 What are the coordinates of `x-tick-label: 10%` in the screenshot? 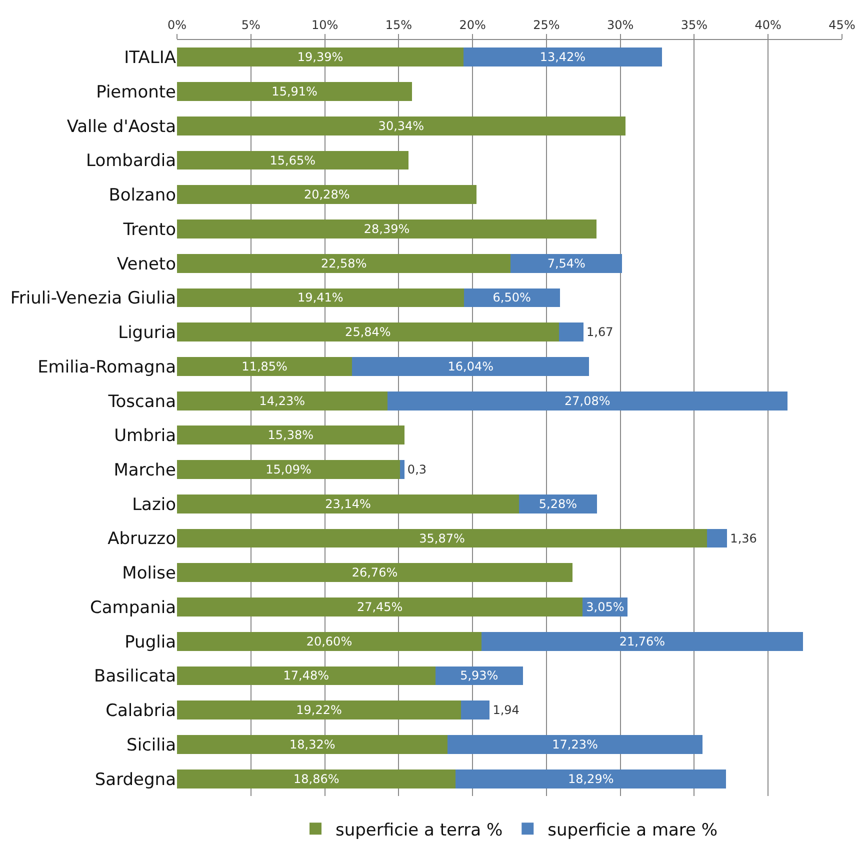 It's located at (324, 25).